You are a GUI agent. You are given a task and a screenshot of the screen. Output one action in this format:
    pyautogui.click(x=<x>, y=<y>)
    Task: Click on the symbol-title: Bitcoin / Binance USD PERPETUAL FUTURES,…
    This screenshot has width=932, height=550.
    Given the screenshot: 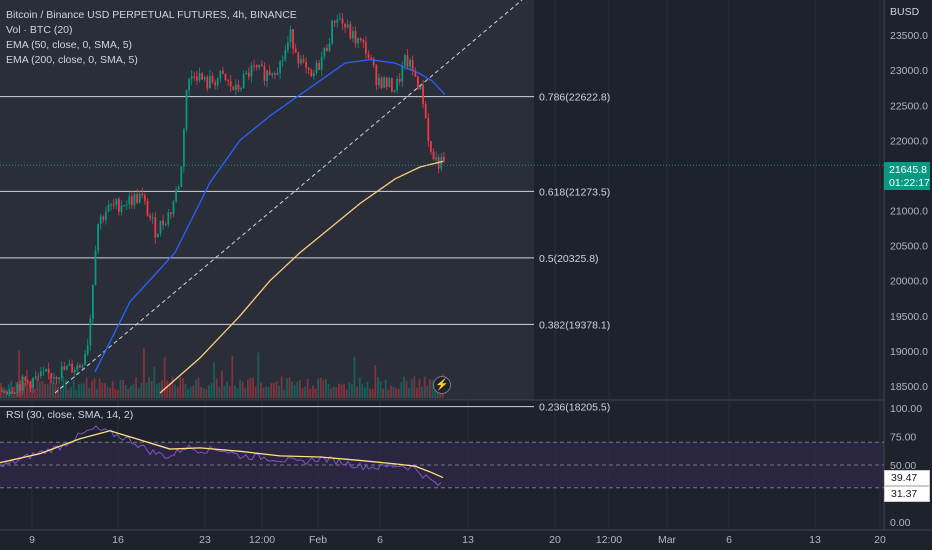 What is the action you would take?
    pyautogui.click(x=151, y=15)
    